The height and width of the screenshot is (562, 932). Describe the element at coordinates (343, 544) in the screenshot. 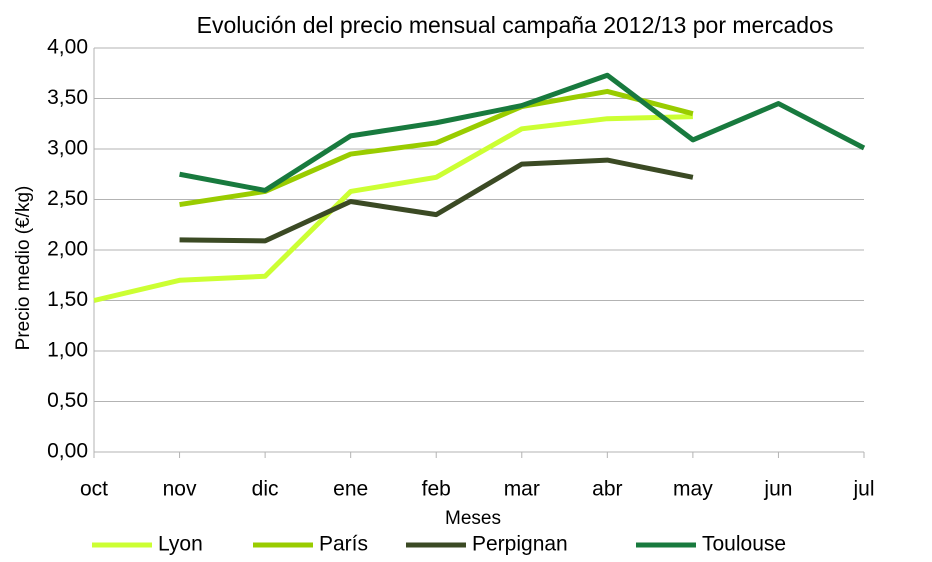

I see `legend-label: París` at that location.